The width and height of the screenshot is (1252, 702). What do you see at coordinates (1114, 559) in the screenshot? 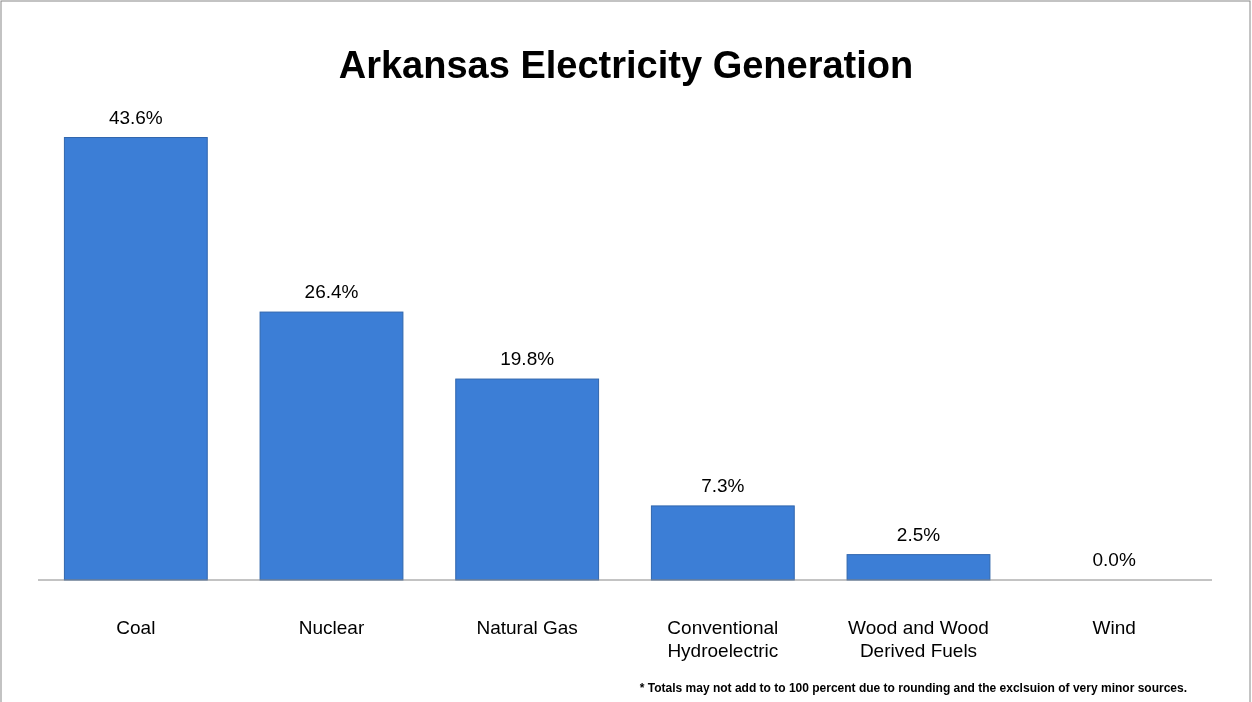
I see `data-label: 0.0%` at bounding box center [1114, 559].